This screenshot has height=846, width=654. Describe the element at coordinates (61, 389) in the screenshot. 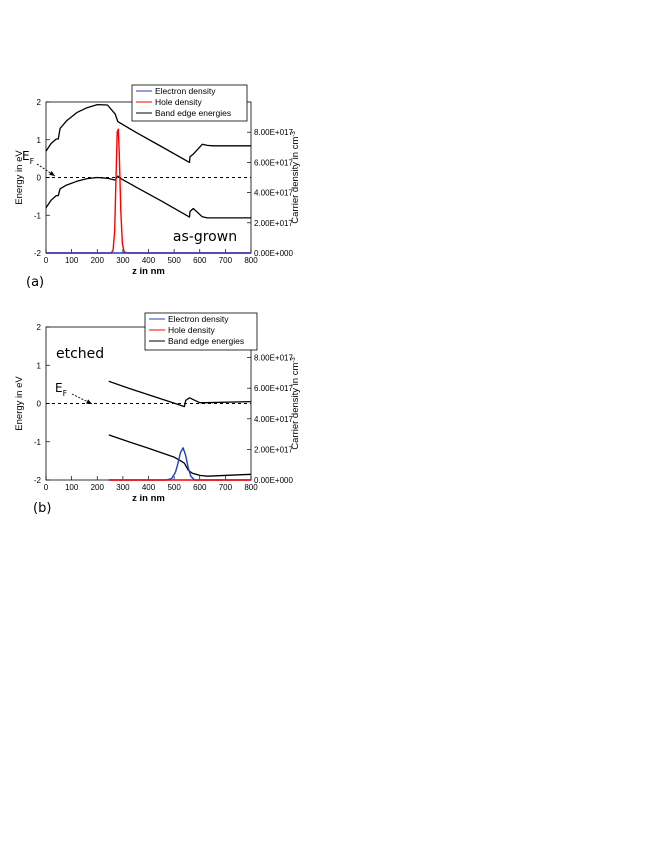

I see `fermi-label: EF` at that location.